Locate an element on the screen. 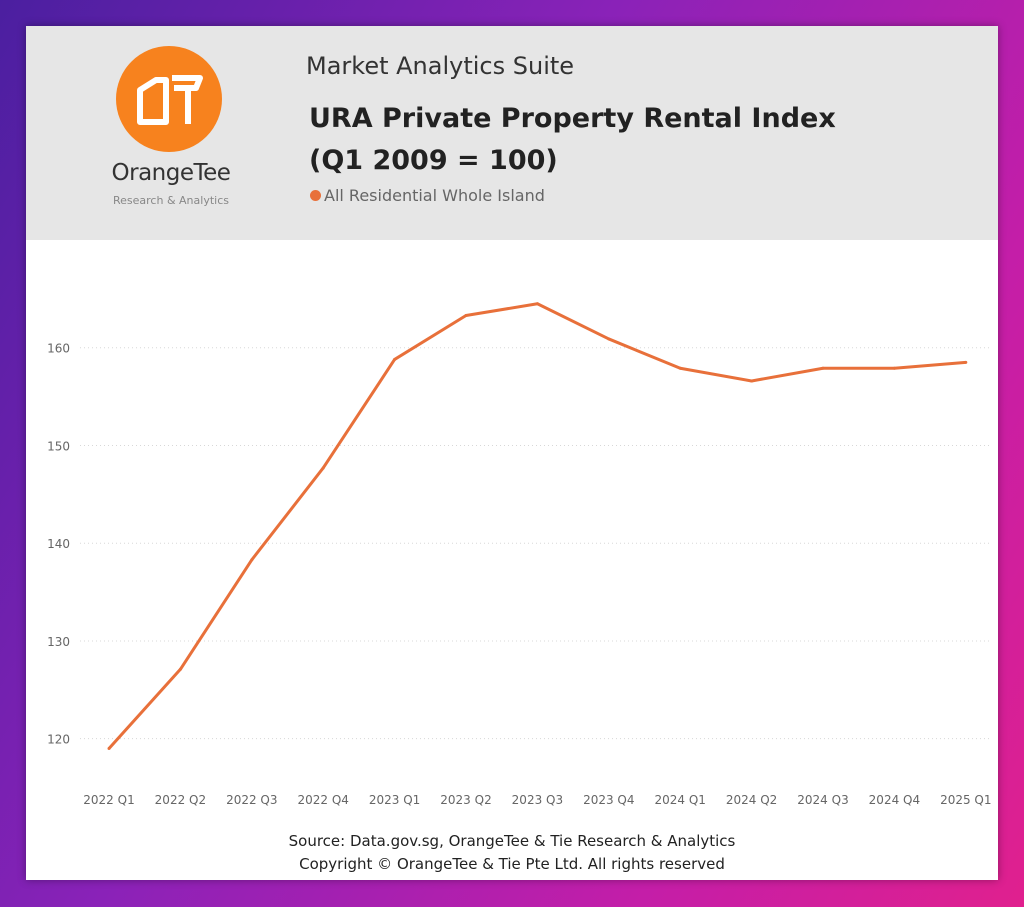 The image size is (1024, 907). x-tick-label: 2024 Q3 is located at coordinates (822, 800).